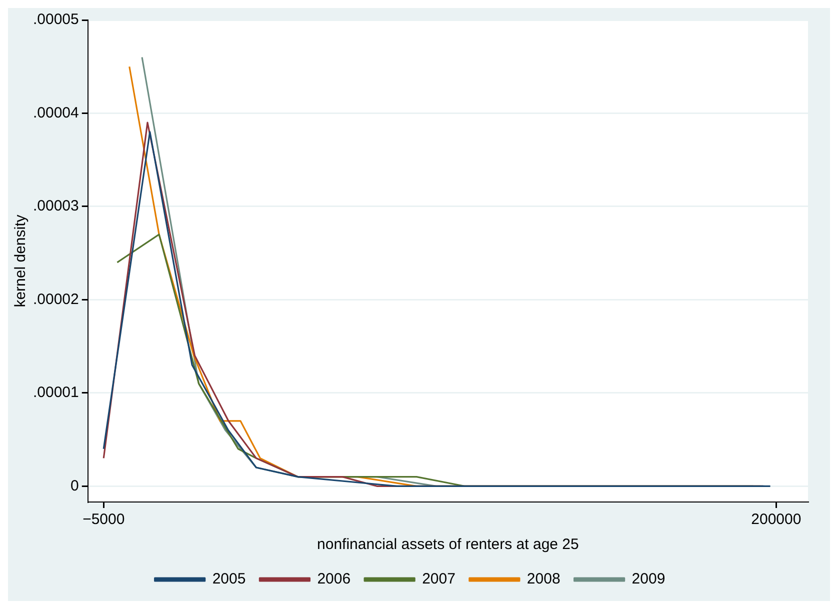  What do you see at coordinates (55, 113) in the screenshot?
I see `y-tick-label: .00004` at bounding box center [55, 113].